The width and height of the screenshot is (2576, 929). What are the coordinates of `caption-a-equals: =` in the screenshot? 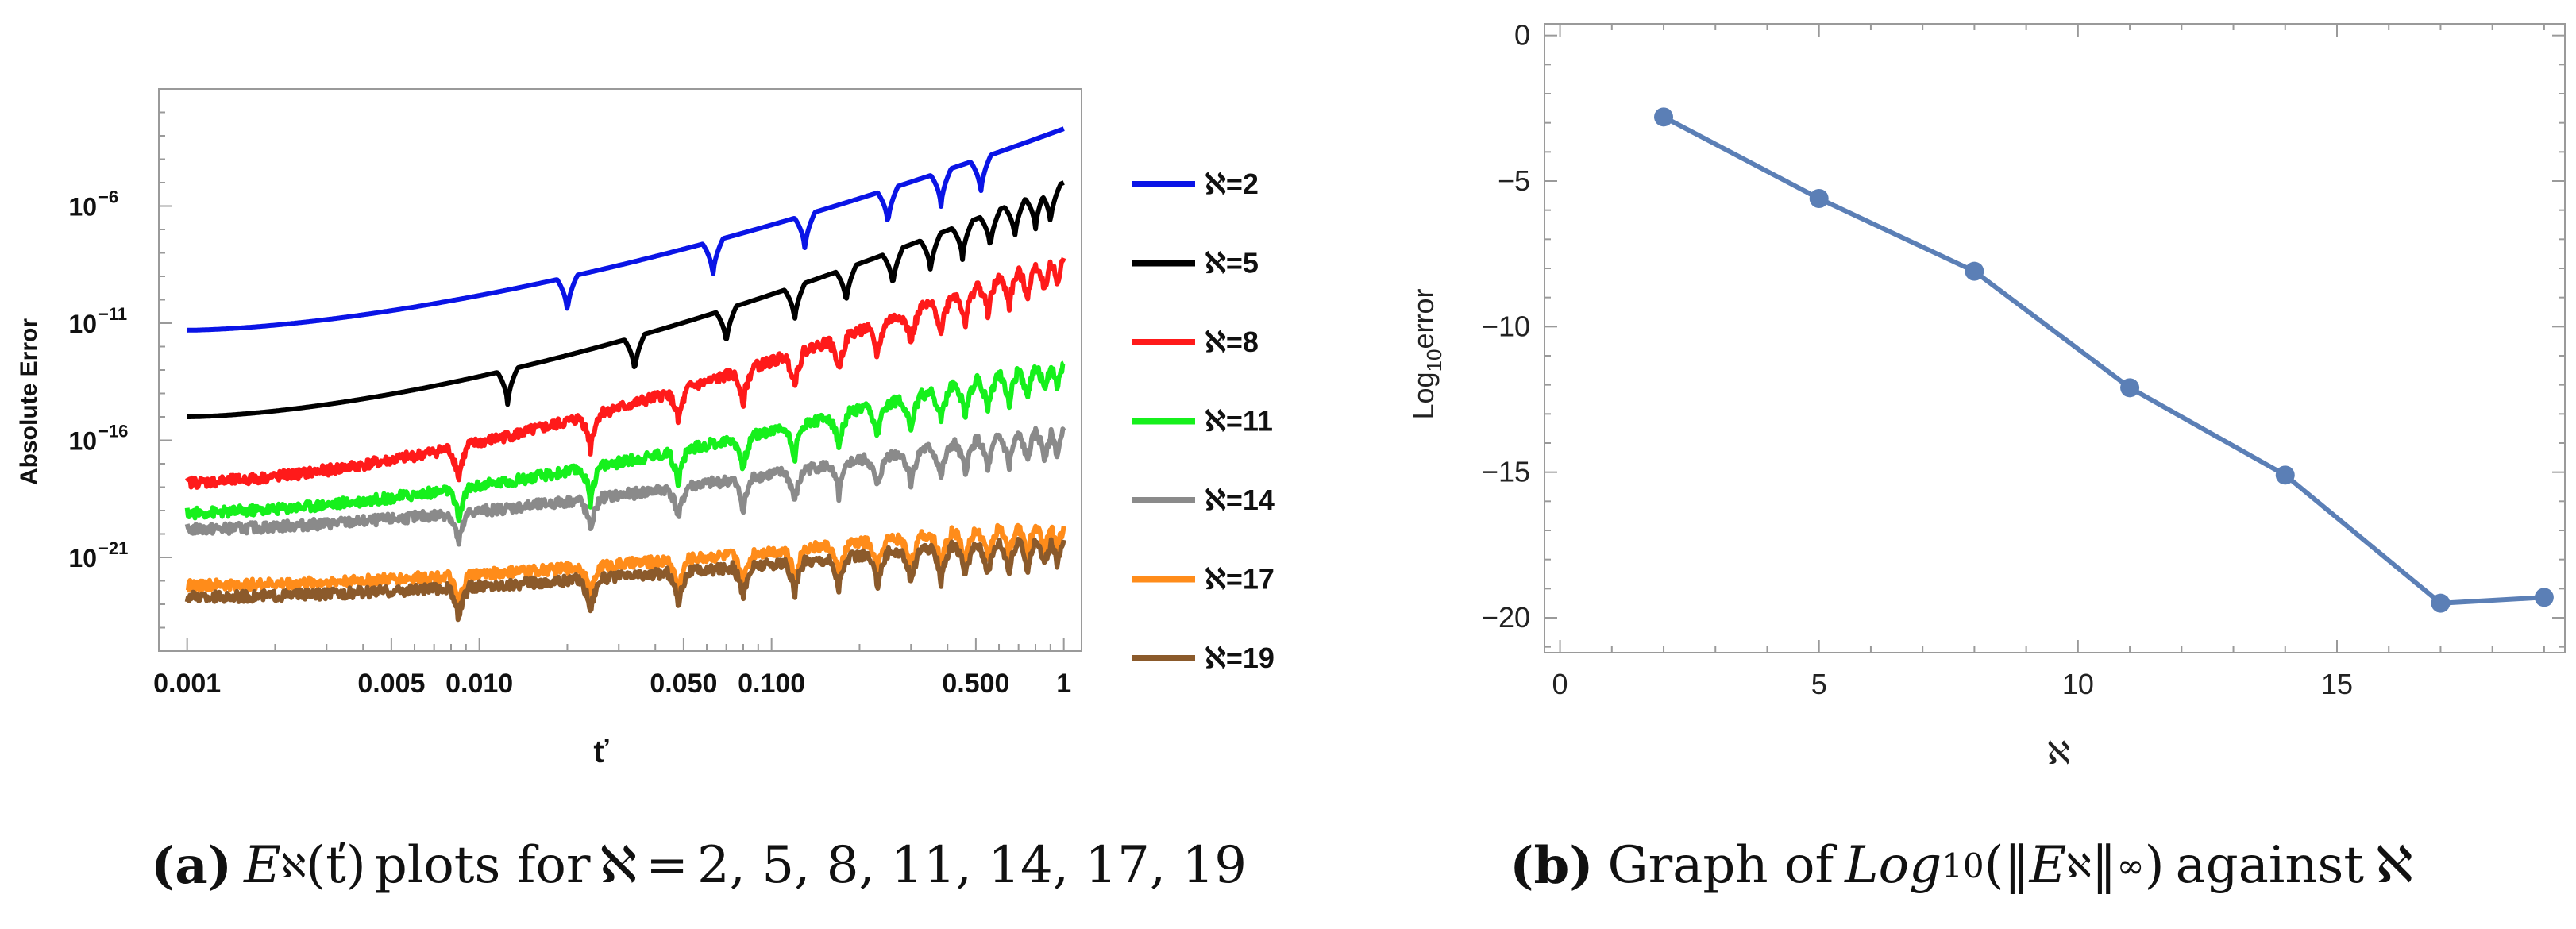 It's located at (667, 866).